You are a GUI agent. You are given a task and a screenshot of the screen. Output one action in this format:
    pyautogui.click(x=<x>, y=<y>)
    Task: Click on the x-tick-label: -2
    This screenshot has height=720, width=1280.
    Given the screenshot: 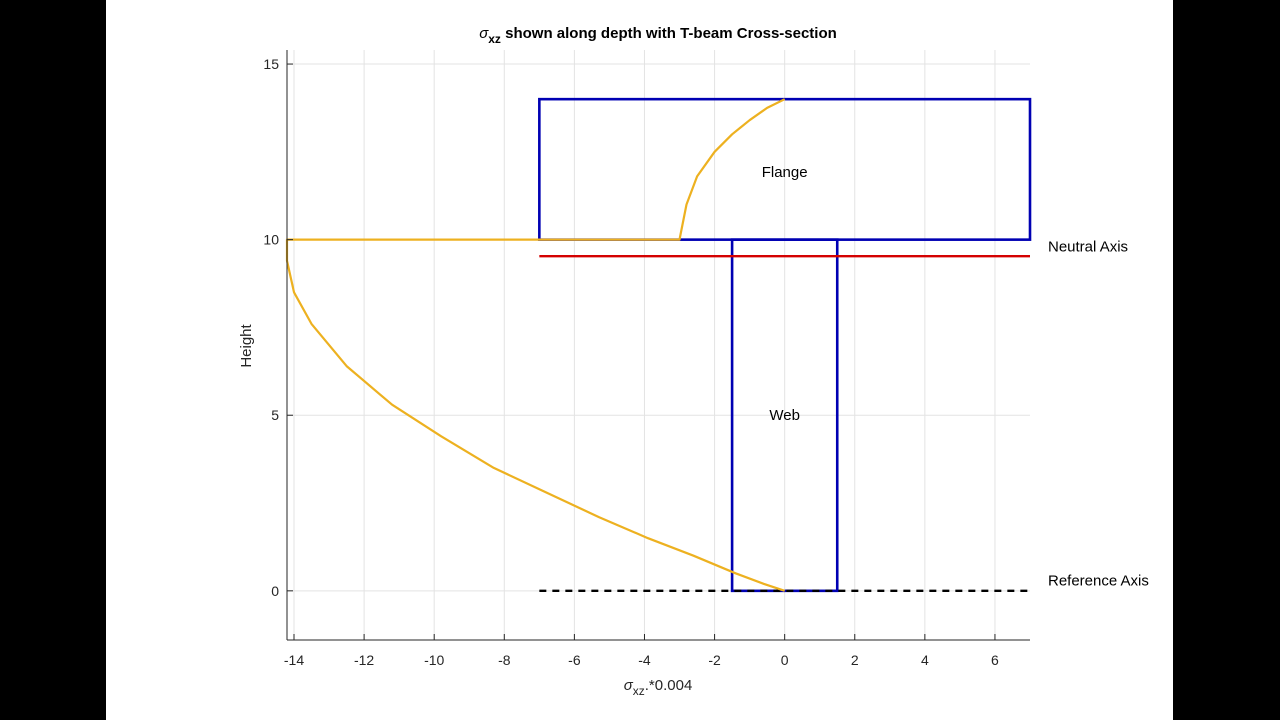 What is the action you would take?
    pyautogui.click(x=714, y=660)
    